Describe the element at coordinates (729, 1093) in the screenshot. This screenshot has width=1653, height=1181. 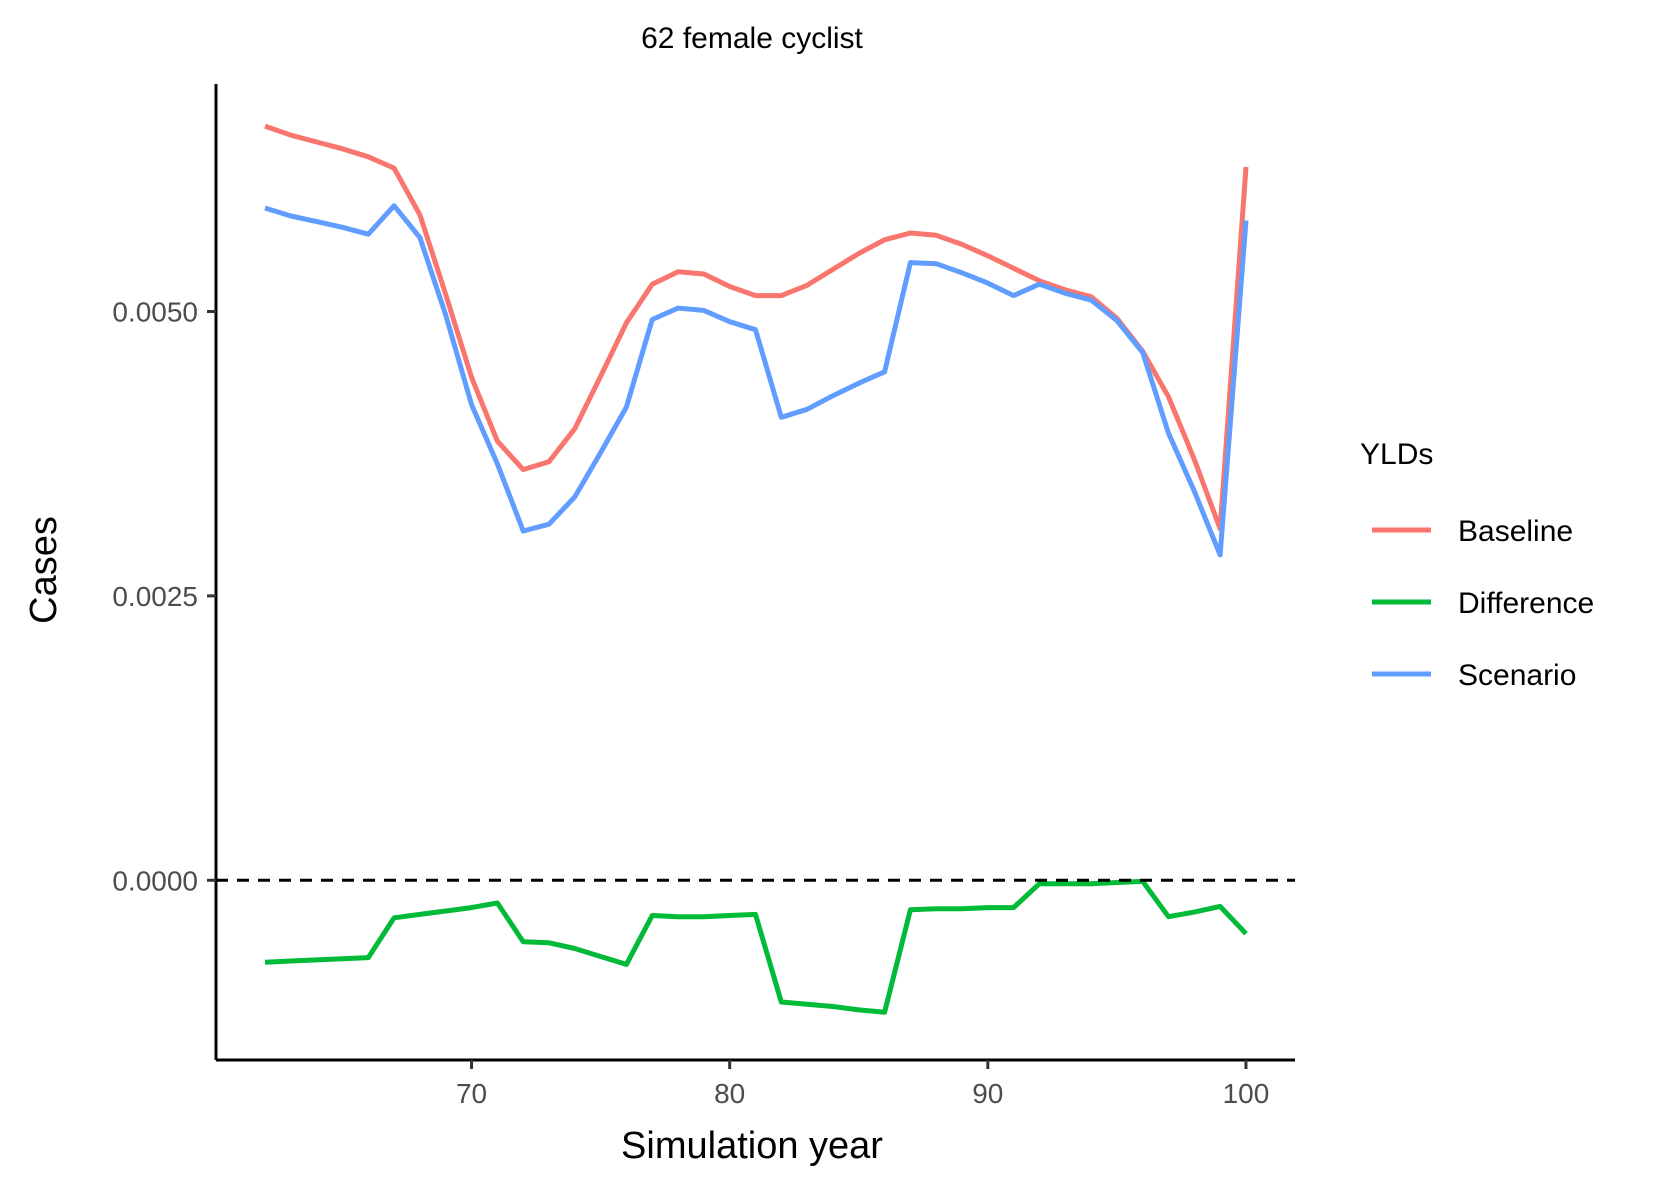
I see `x-tick-label: 80` at that location.